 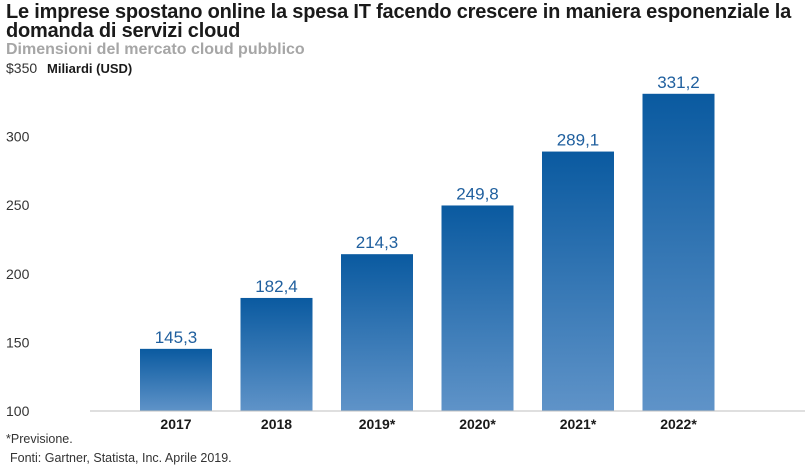 What do you see at coordinates (18, 137) in the screenshot?
I see `y-tick-label: 300` at bounding box center [18, 137].